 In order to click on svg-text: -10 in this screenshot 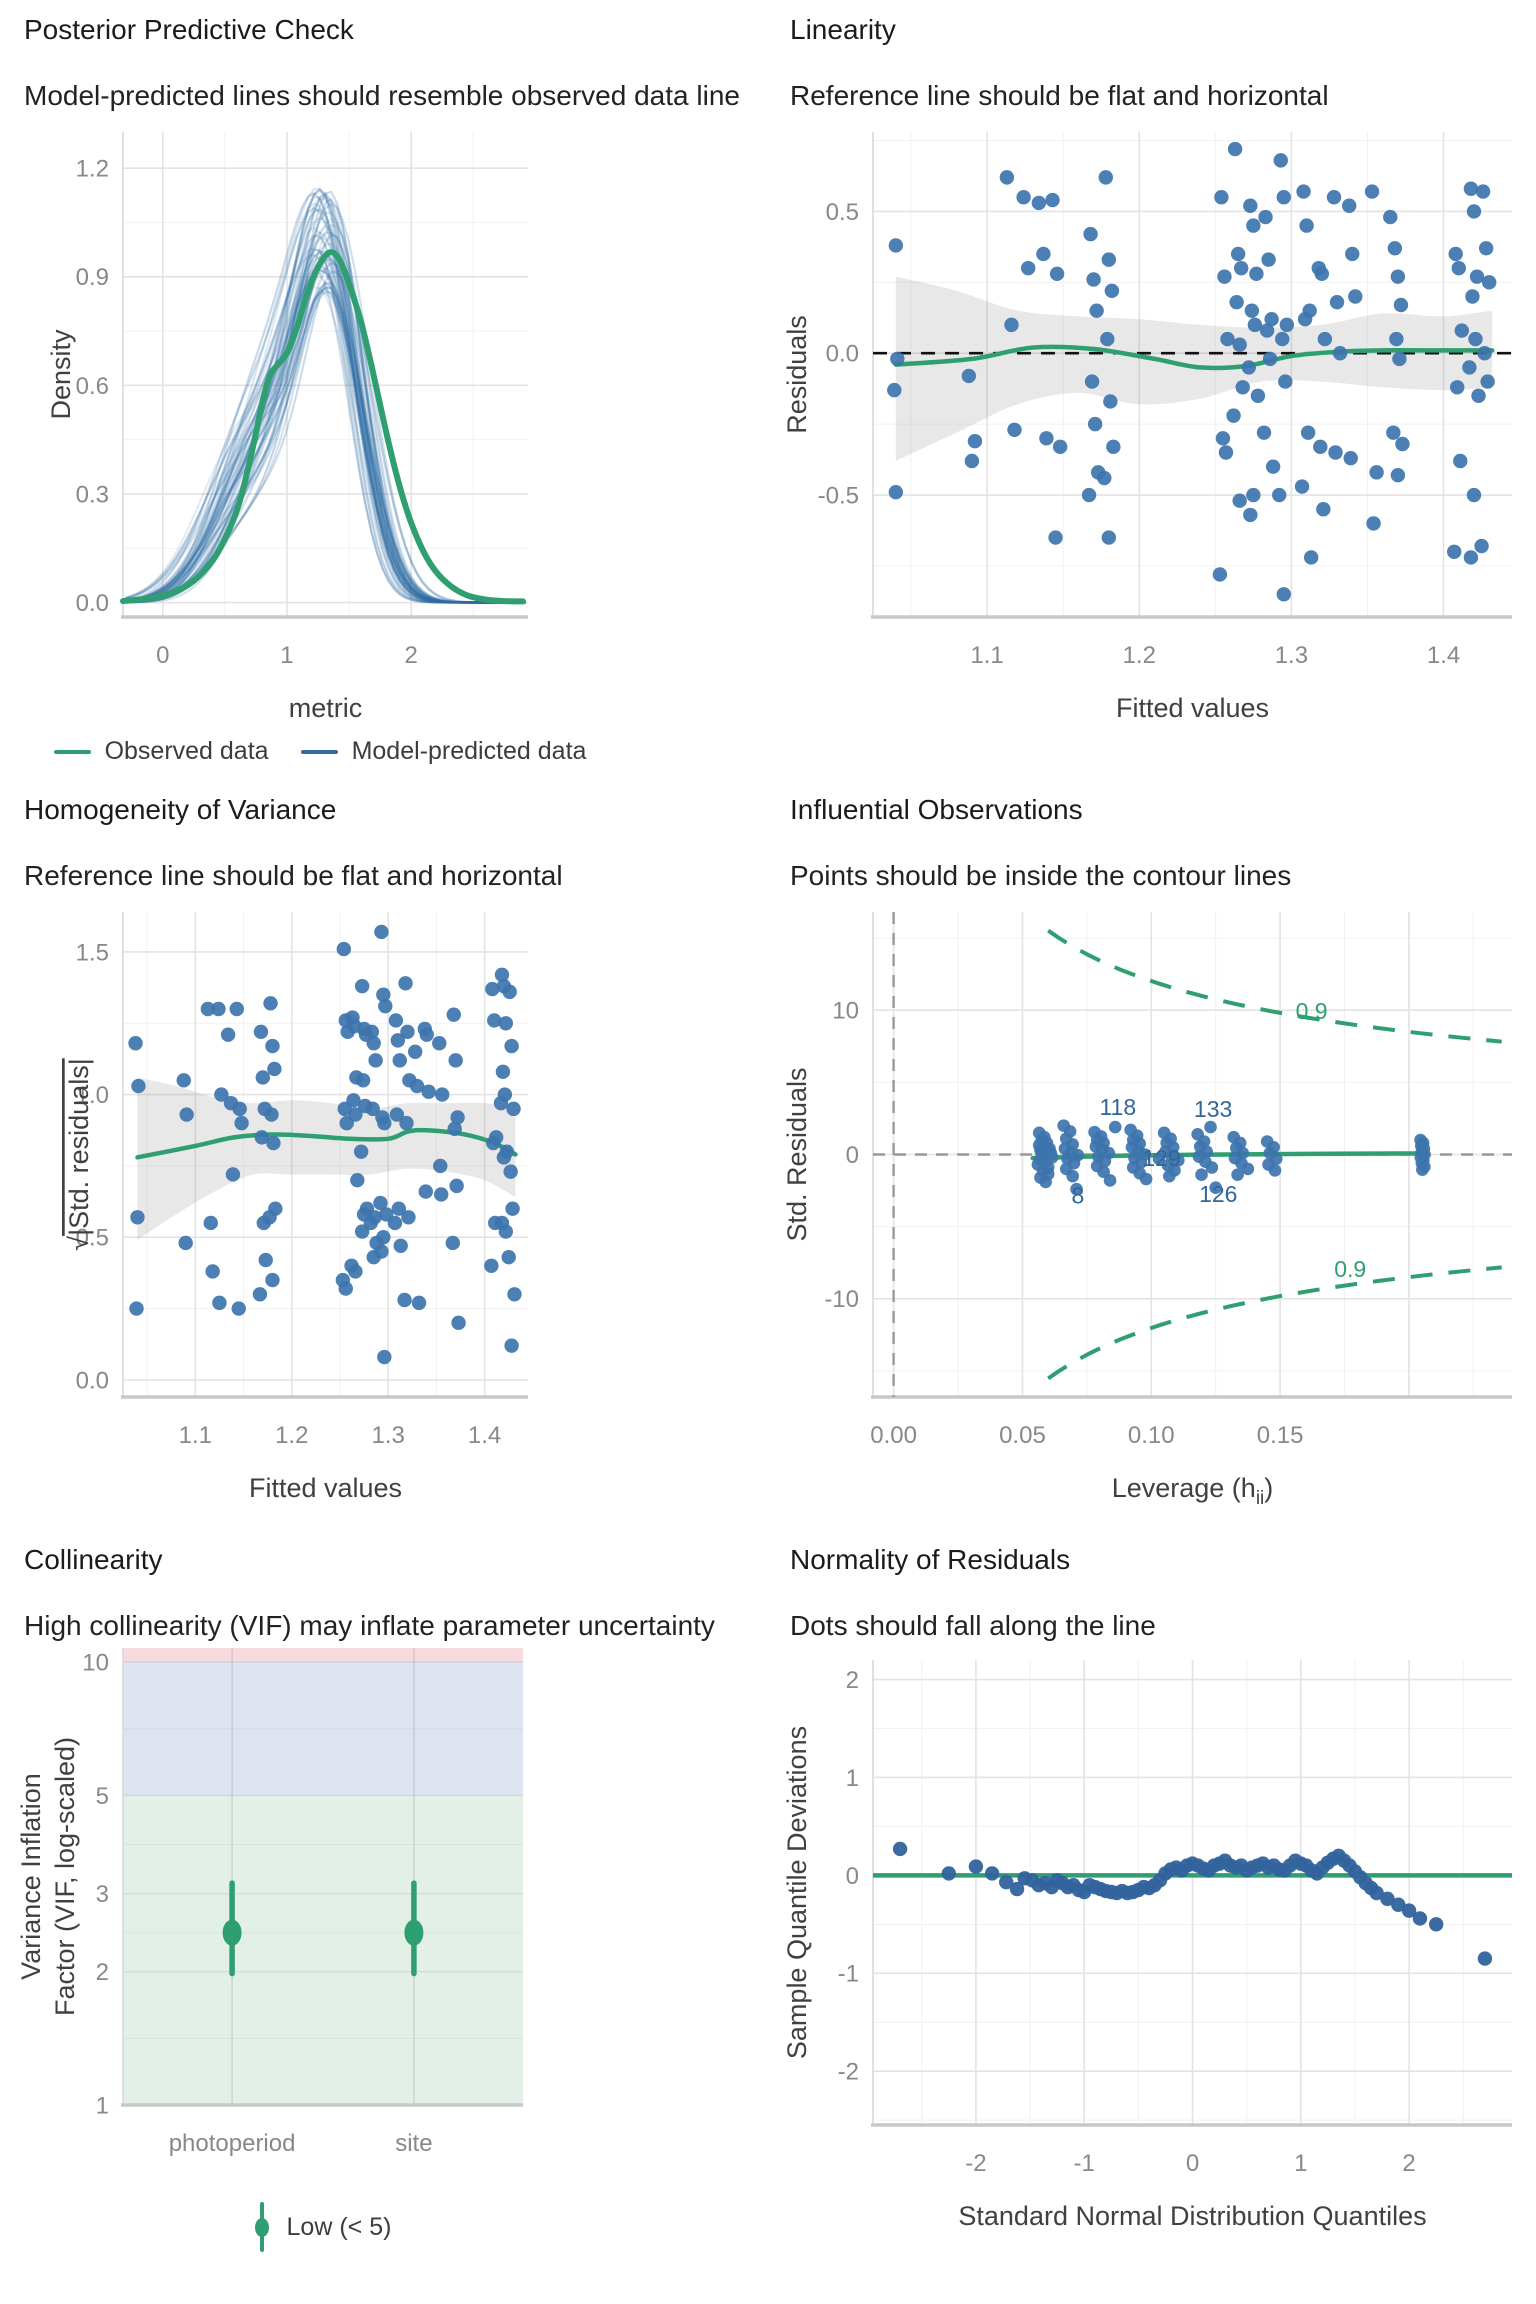, I will do `click(841, 1299)`.